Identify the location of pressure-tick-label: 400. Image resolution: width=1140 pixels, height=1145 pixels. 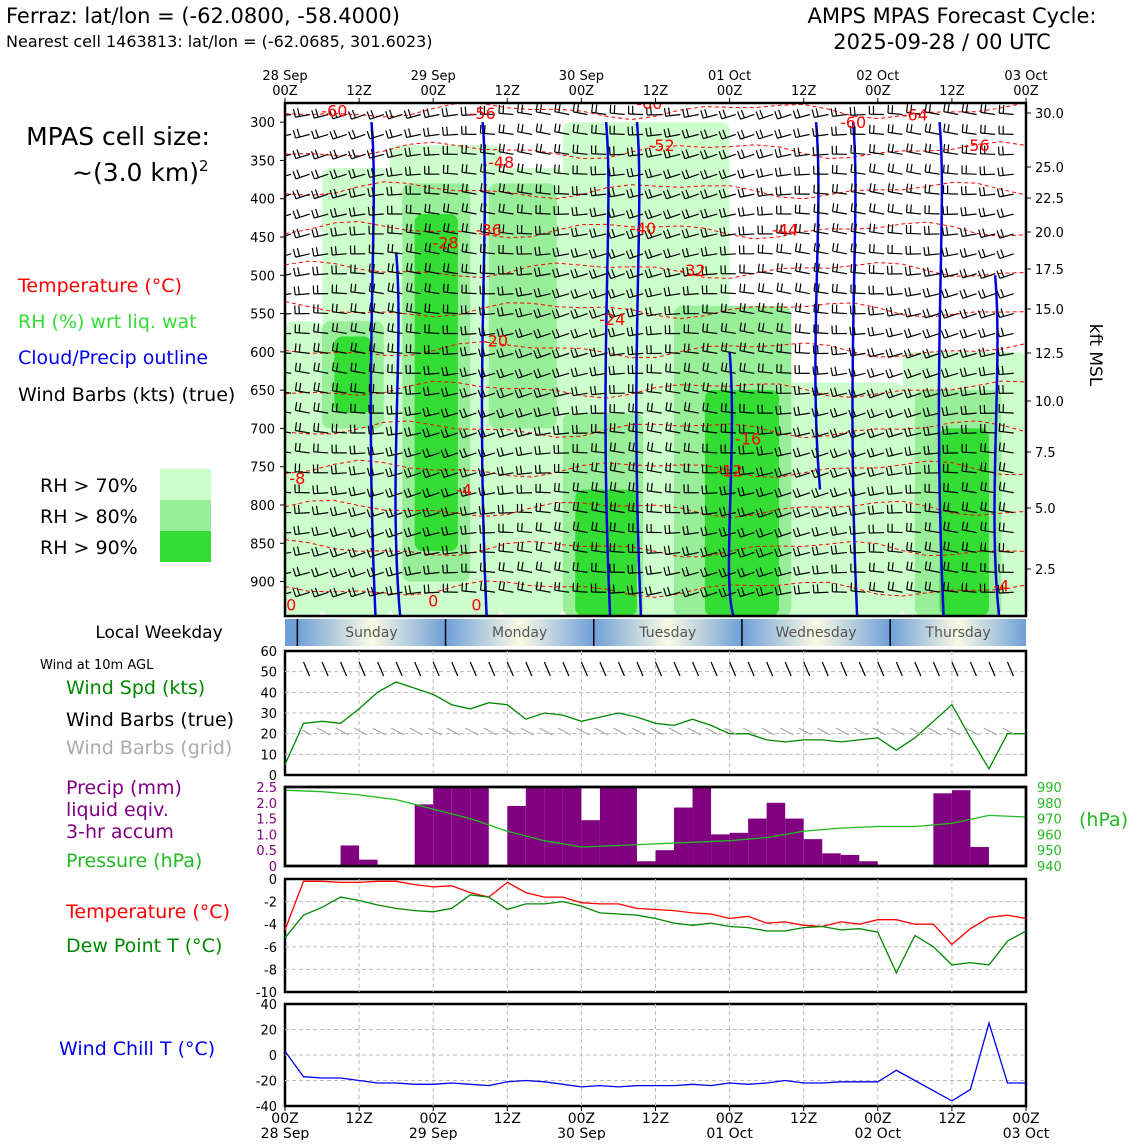
(262, 200).